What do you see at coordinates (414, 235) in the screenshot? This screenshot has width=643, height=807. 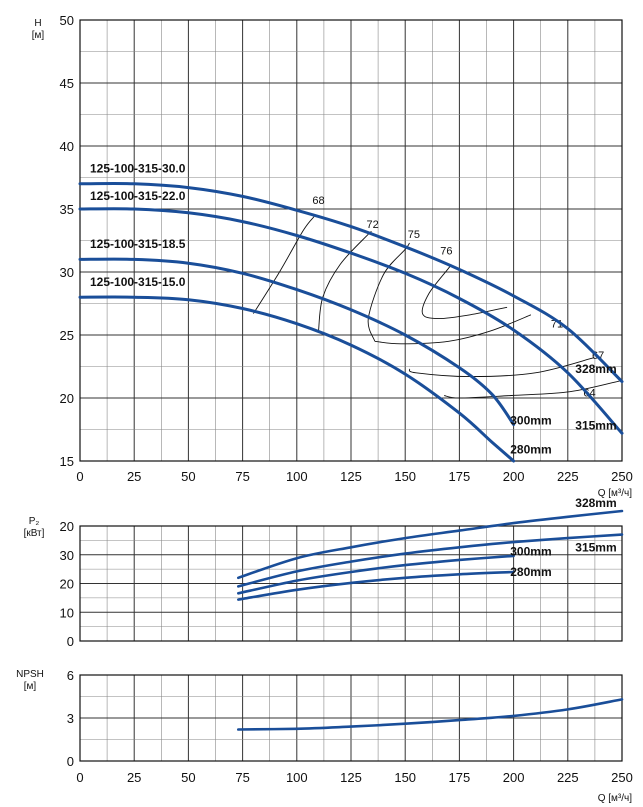 I see `efficiency-label: 75` at bounding box center [414, 235].